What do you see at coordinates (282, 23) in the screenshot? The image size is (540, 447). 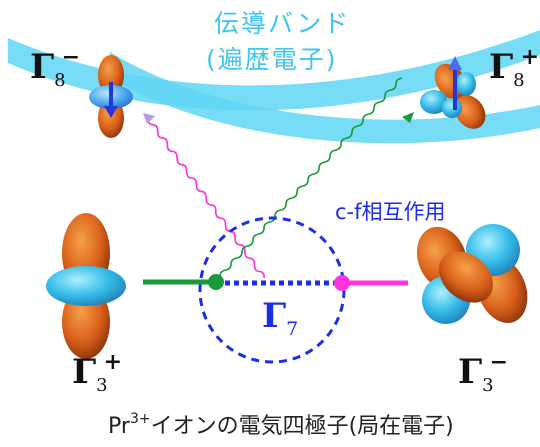 I see `band-title-line1: 伝導バンド` at bounding box center [282, 23].